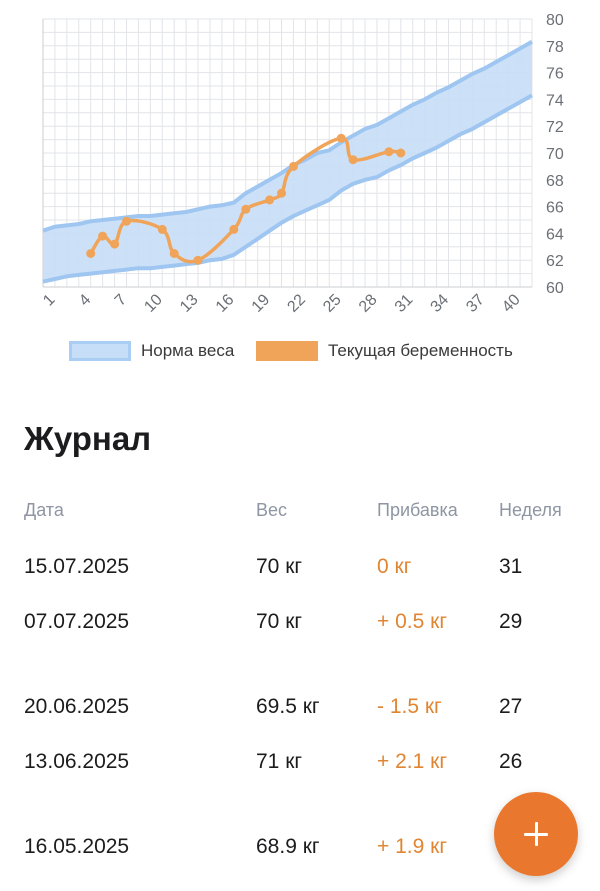  What do you see at coordinates (511, 566) in the screenshot?
I see `row-week: 31` at bounding box center [511, 566].